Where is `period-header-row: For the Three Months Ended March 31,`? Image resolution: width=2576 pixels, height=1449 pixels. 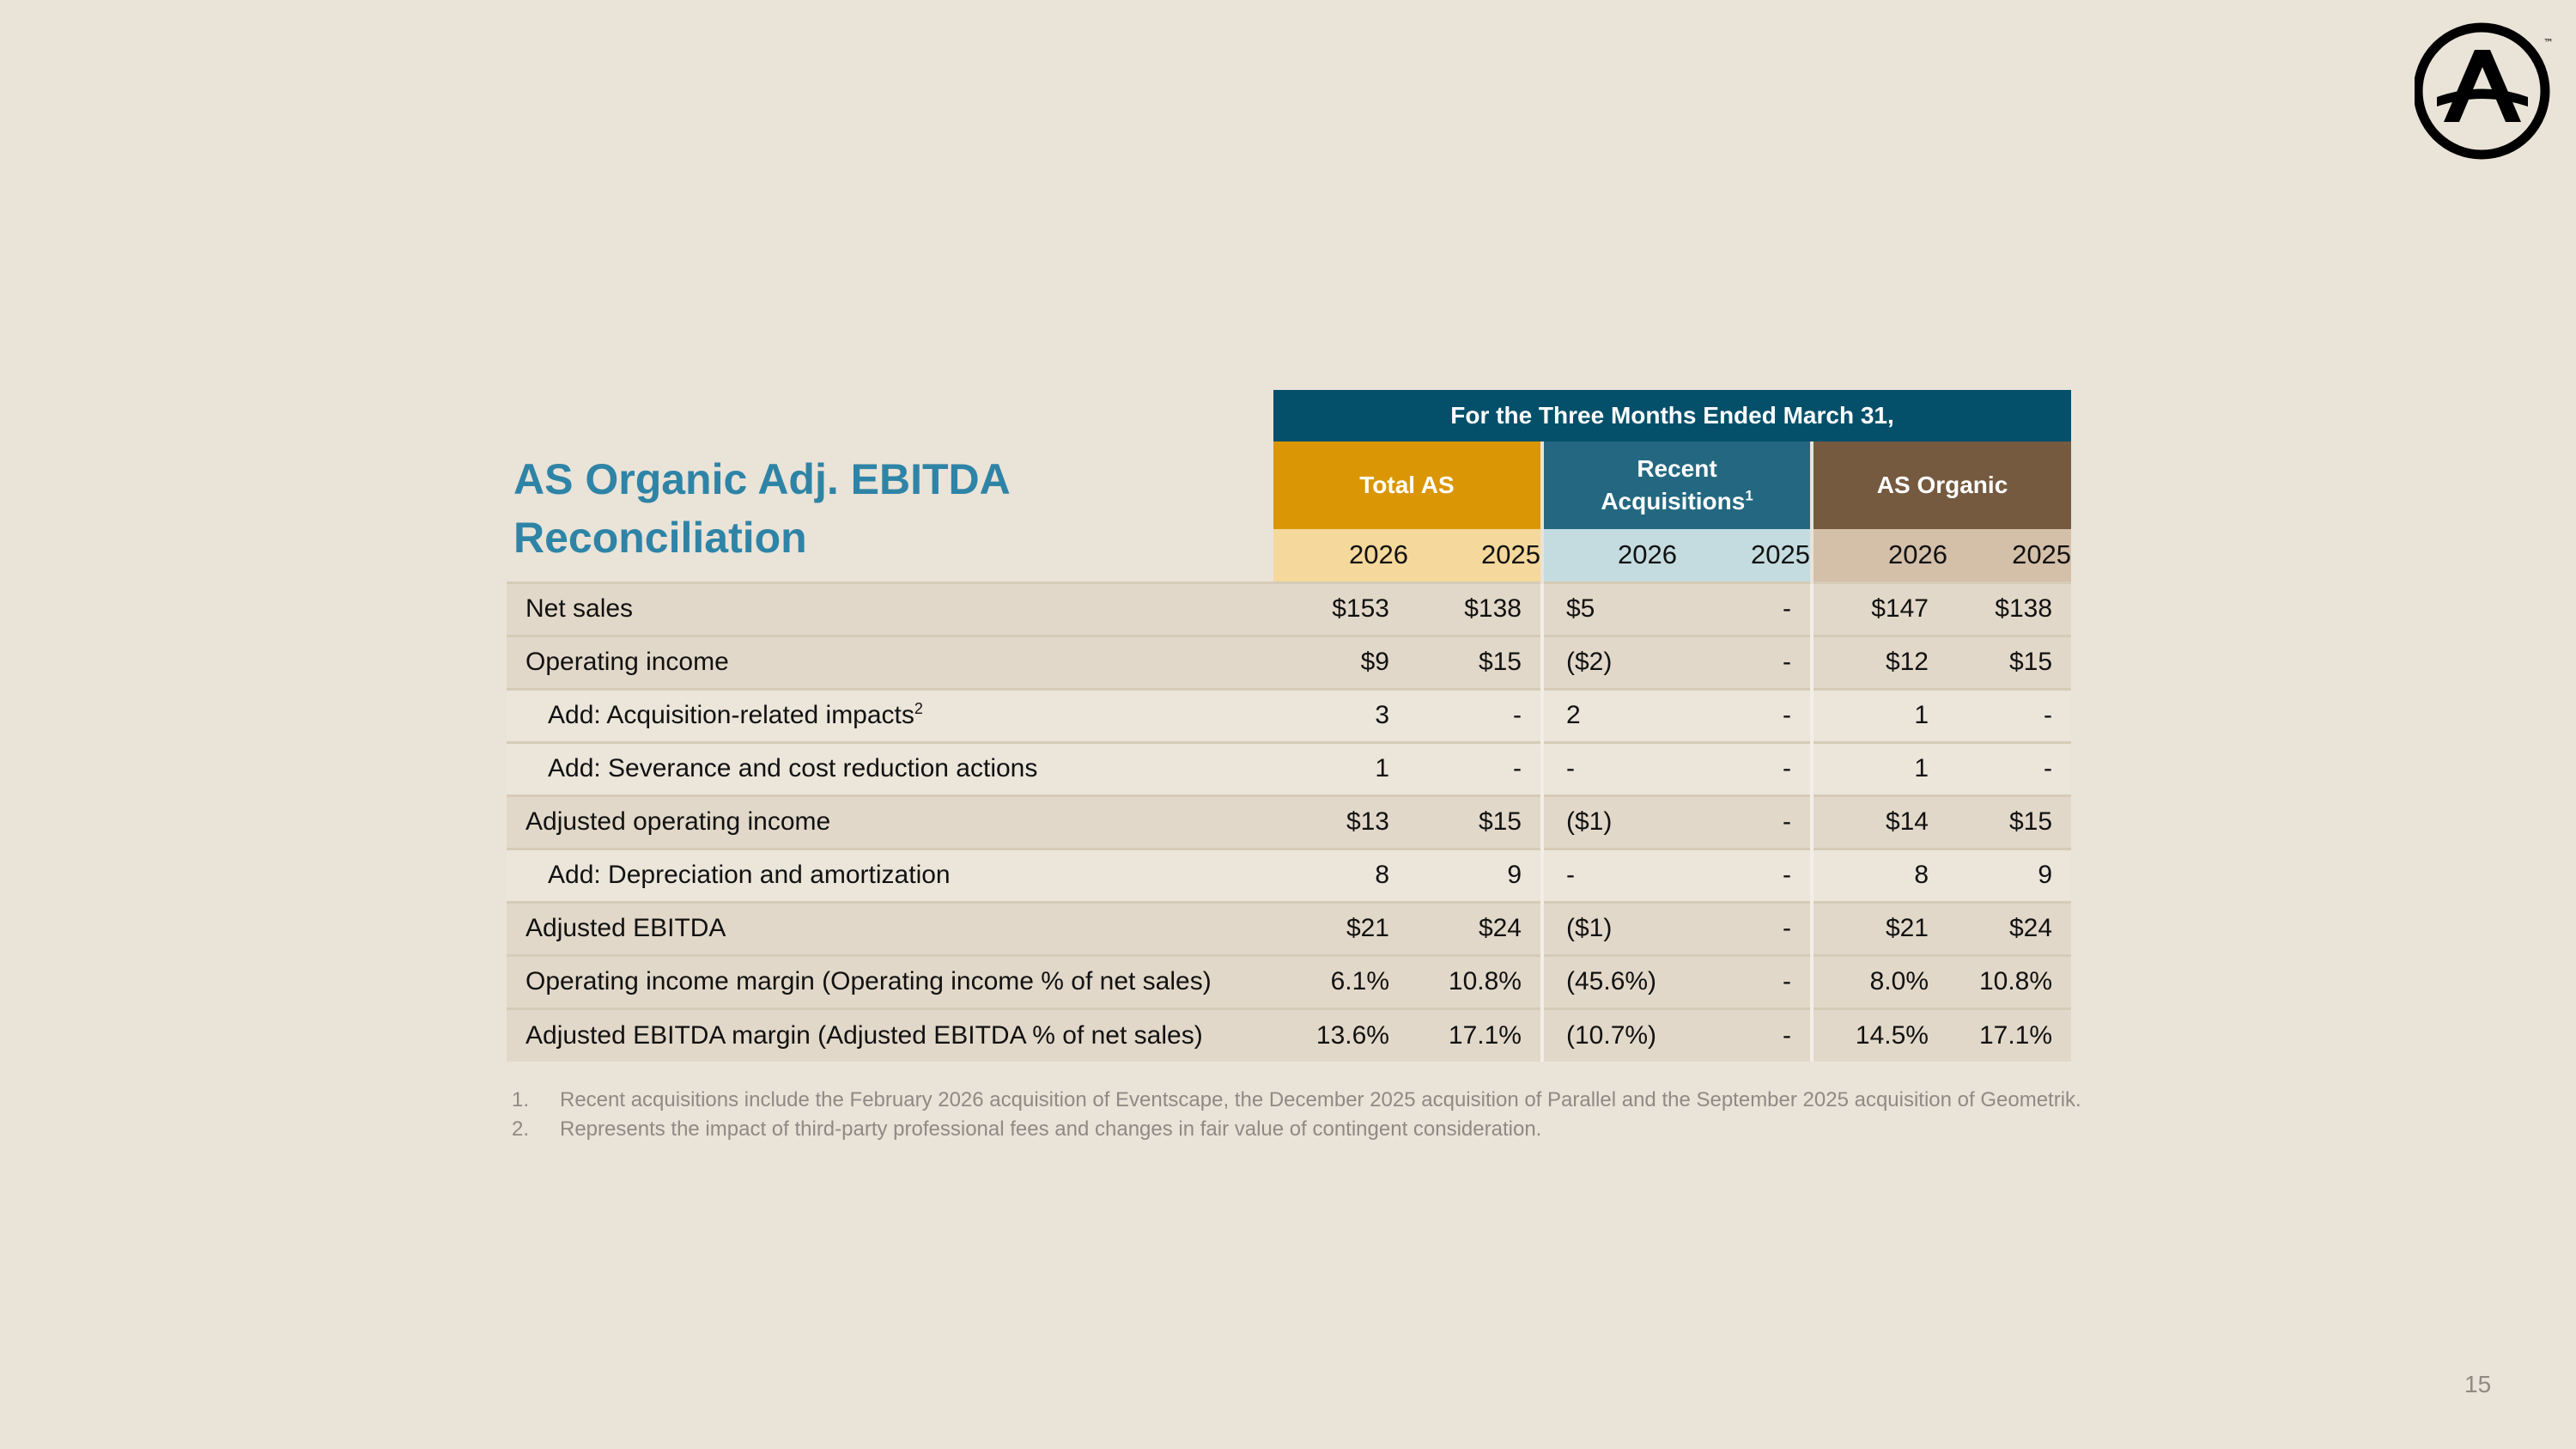
period-header-row: For the Three Months Ended March 31, is located at coordinates (1290, 415).